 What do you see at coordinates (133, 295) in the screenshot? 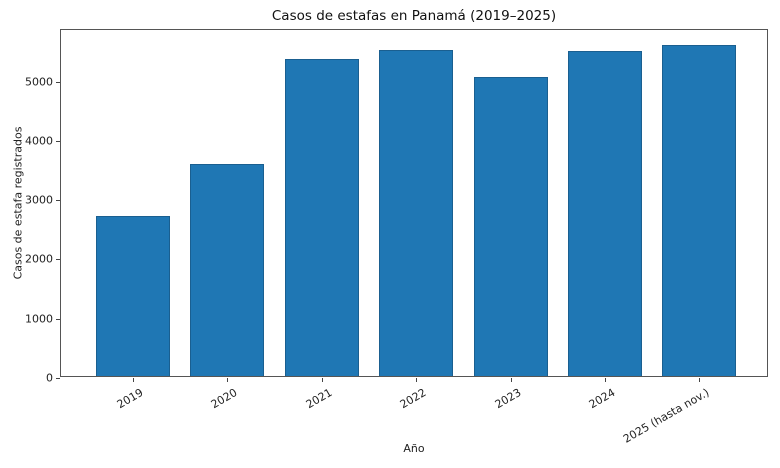
I see `bar-2019` at bounding box center [133, 295].